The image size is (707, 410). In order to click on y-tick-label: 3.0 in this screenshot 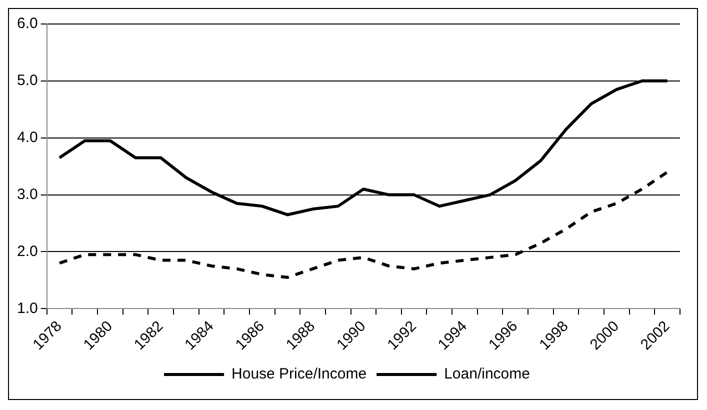, I will do `click(27, 194)`.